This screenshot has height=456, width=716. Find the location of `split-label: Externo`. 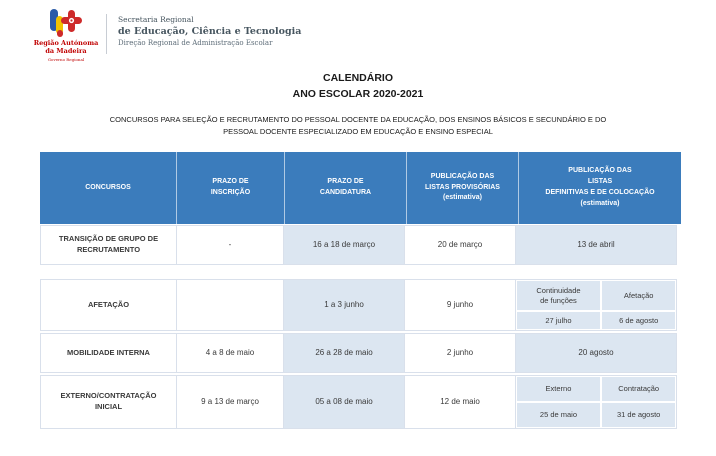

split-label: Externo is located at coordinates (558, 389).